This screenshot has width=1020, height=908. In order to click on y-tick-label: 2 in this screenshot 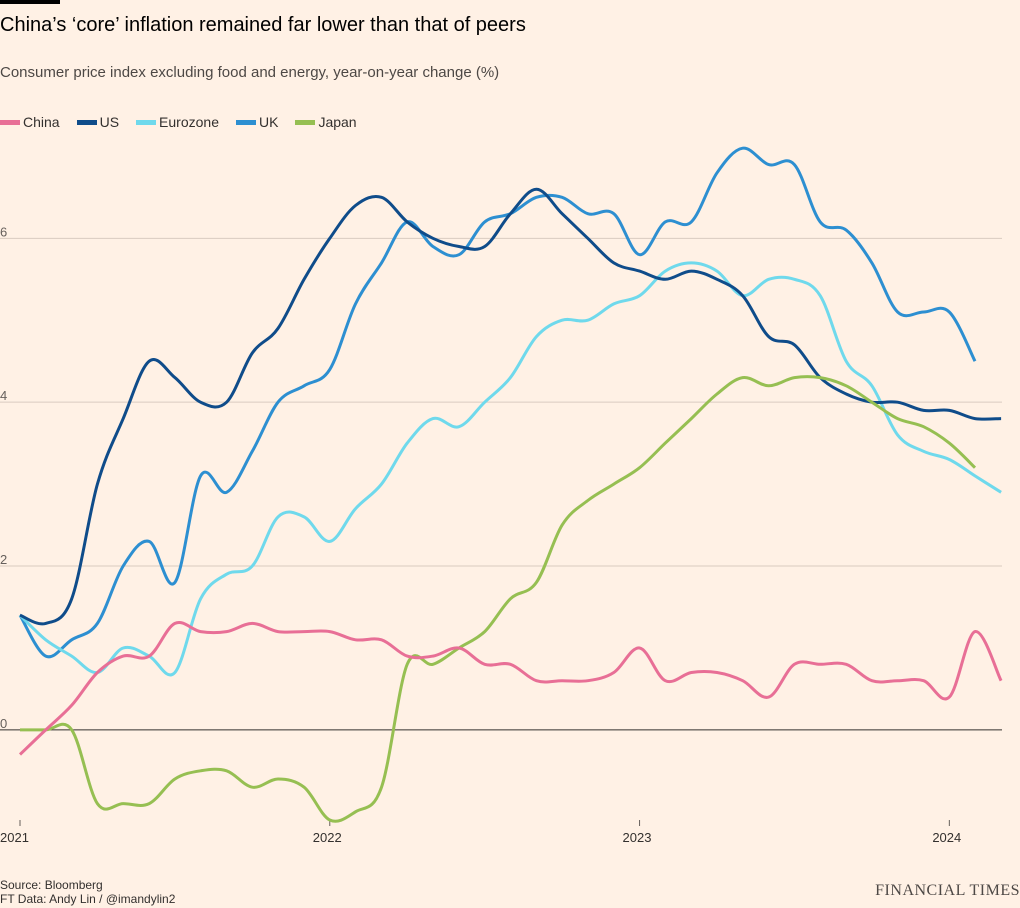, I will do `click(3, 559)`.